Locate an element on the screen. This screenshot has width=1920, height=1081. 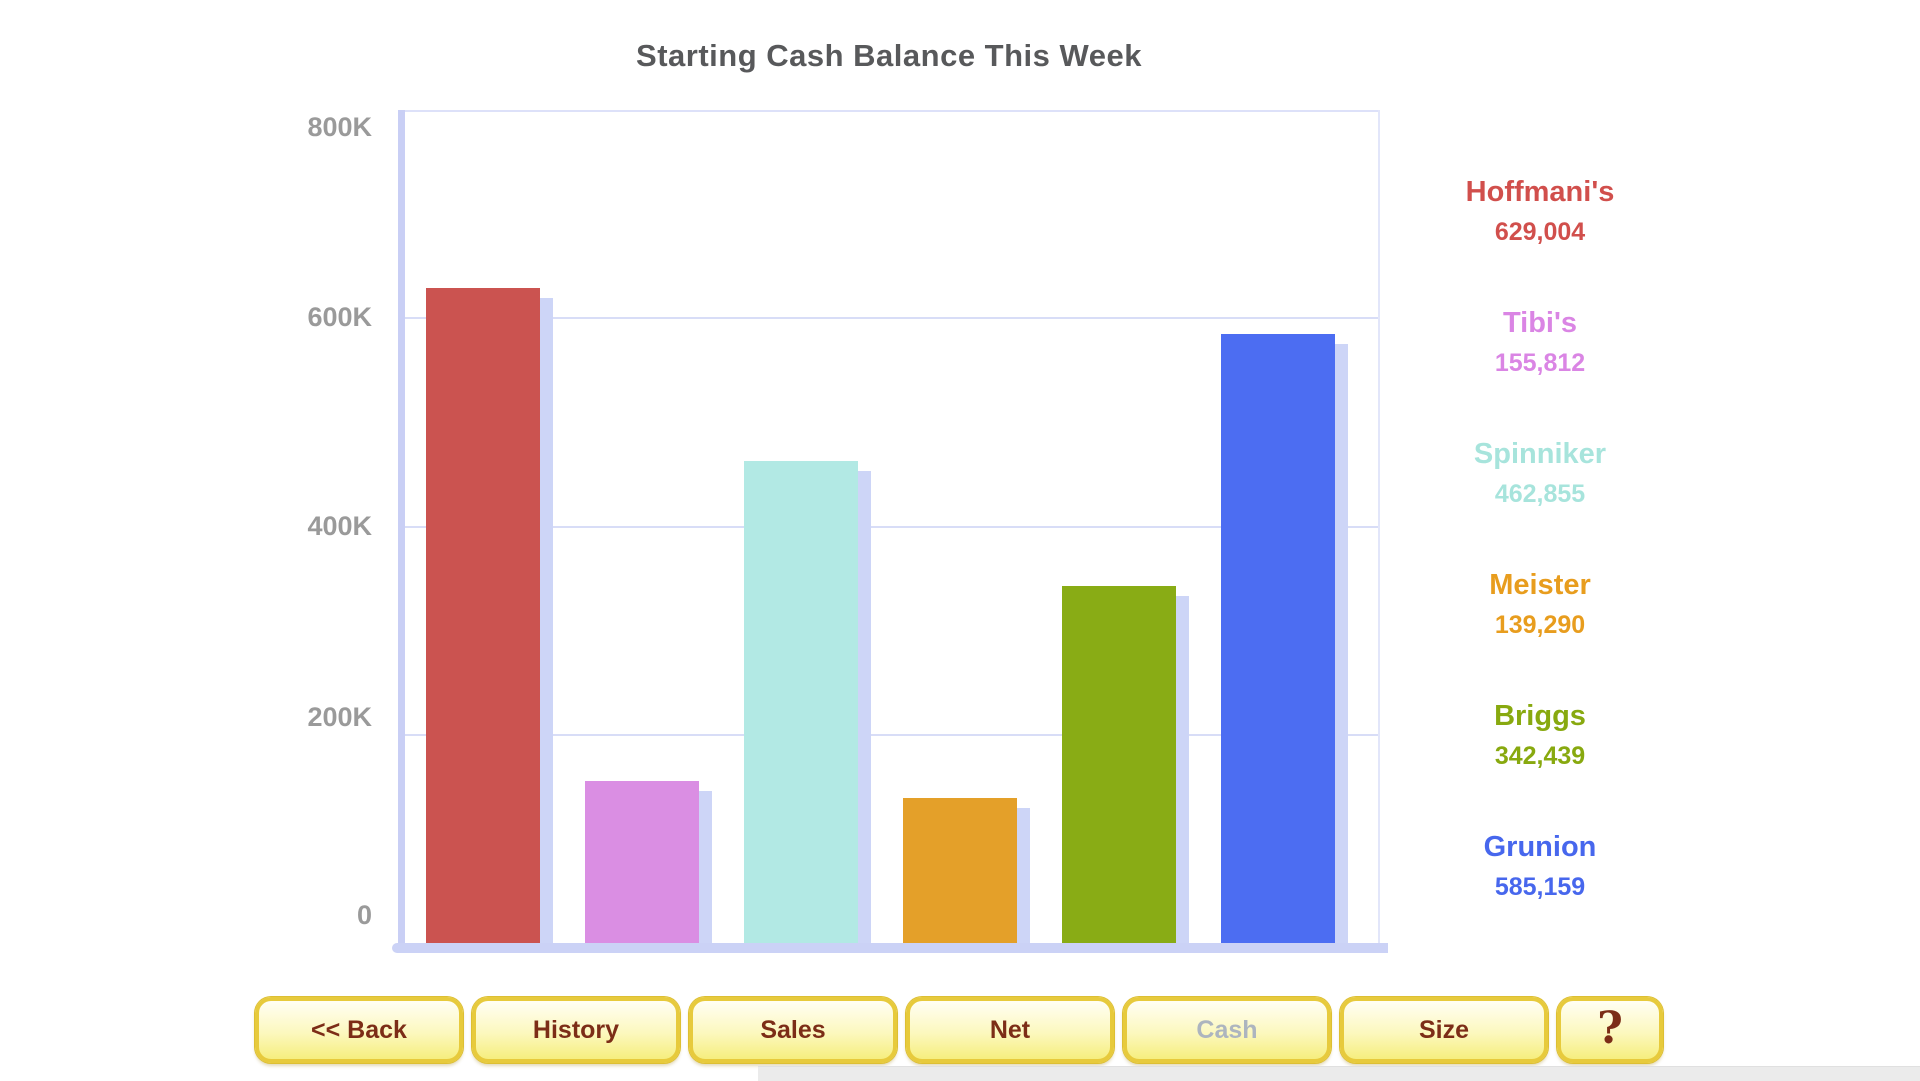
cash-button: Cash is located at coordinates (1227, 1030).